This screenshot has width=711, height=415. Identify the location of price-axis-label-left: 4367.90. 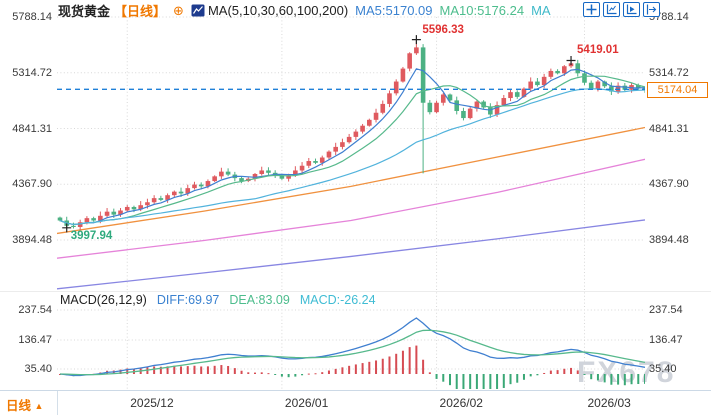
(32, 184).